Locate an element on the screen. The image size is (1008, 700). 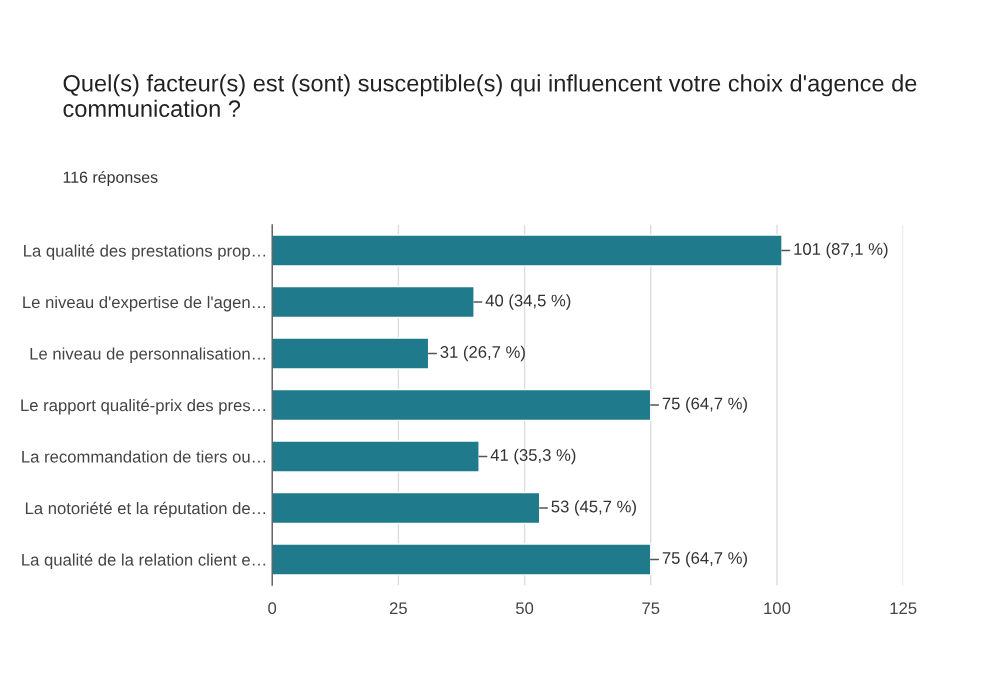
x-tick-label: 75 is located at coordinates (651, 608).